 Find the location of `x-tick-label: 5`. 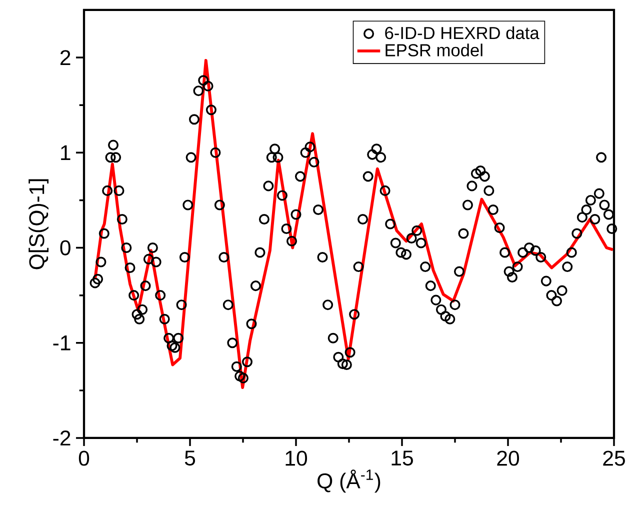

x-tick-label: 5 is located at coordinates (190, 458).